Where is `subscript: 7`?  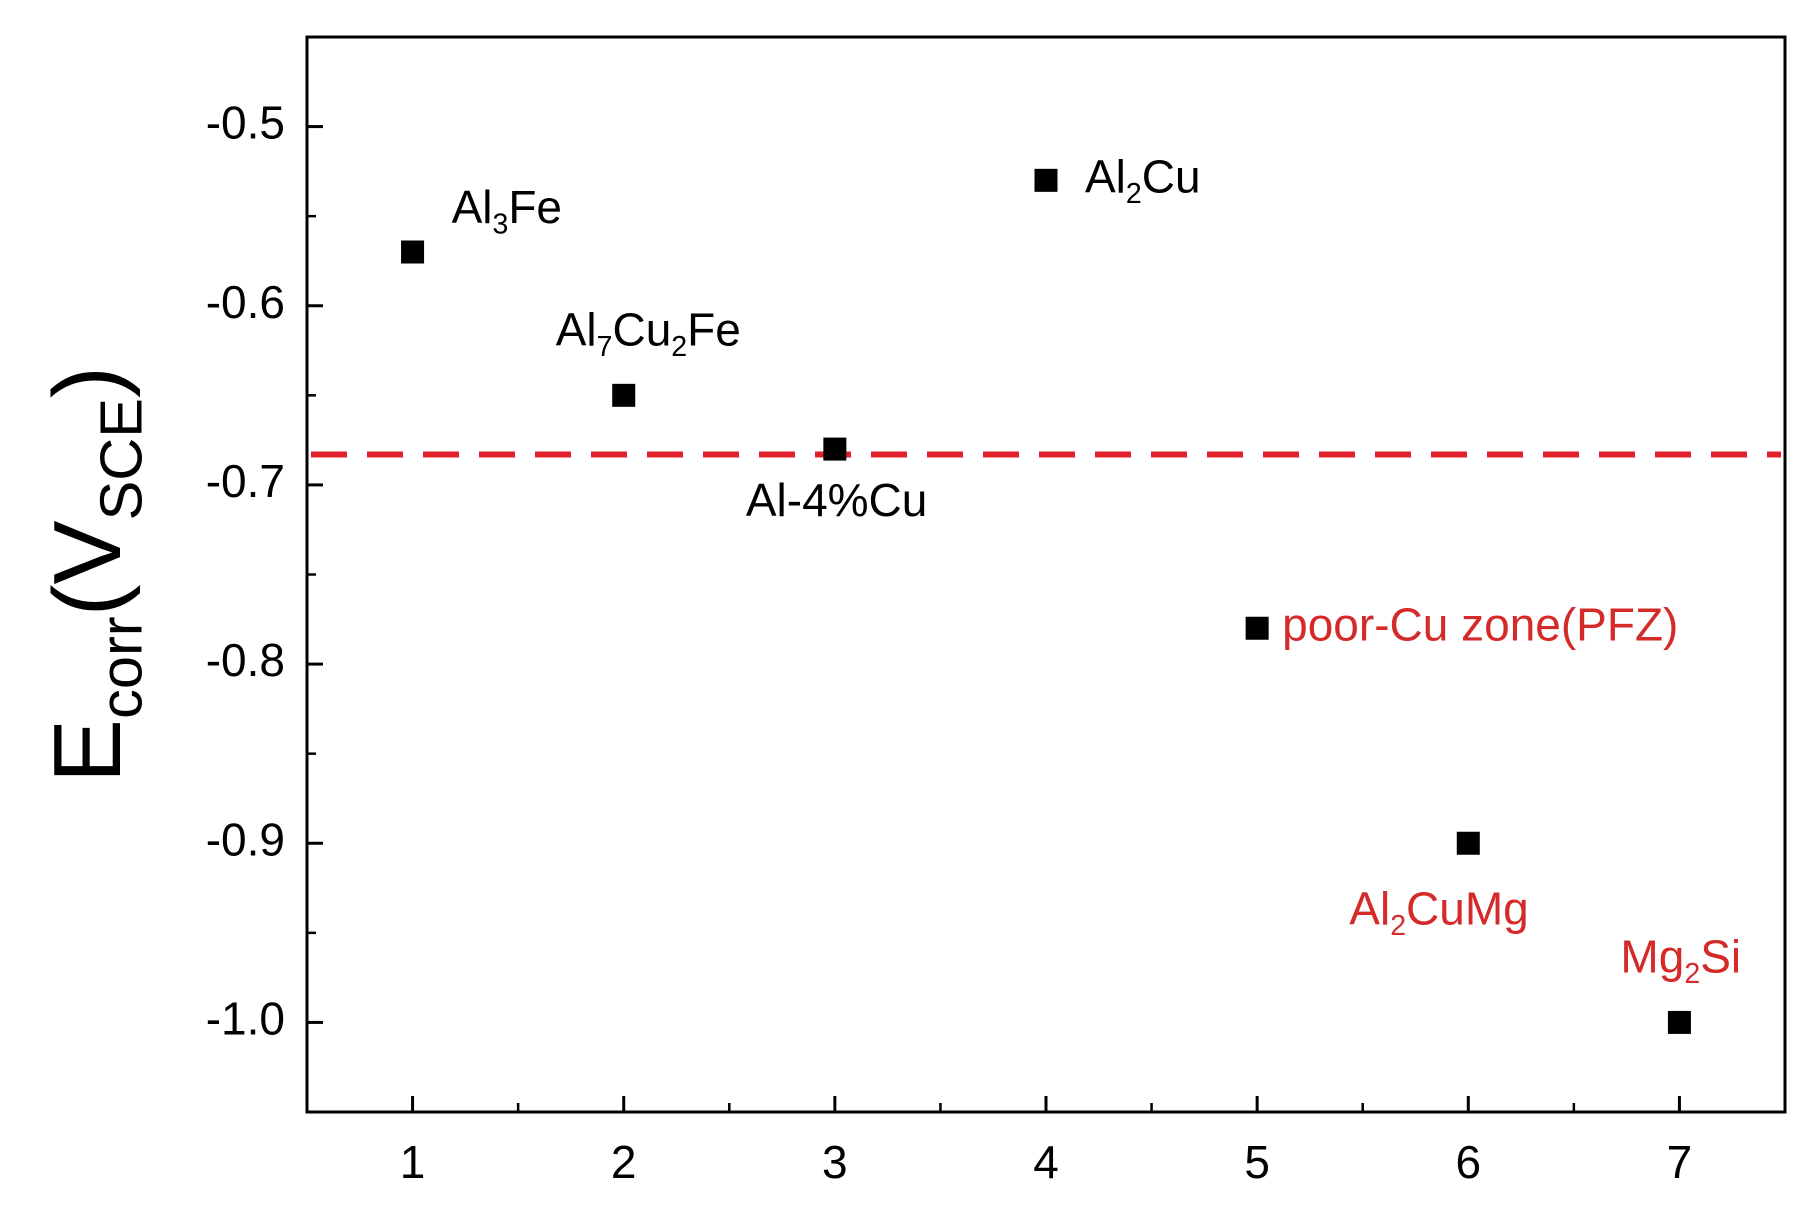
subscript: 7 is located at coordinates (605, 347).